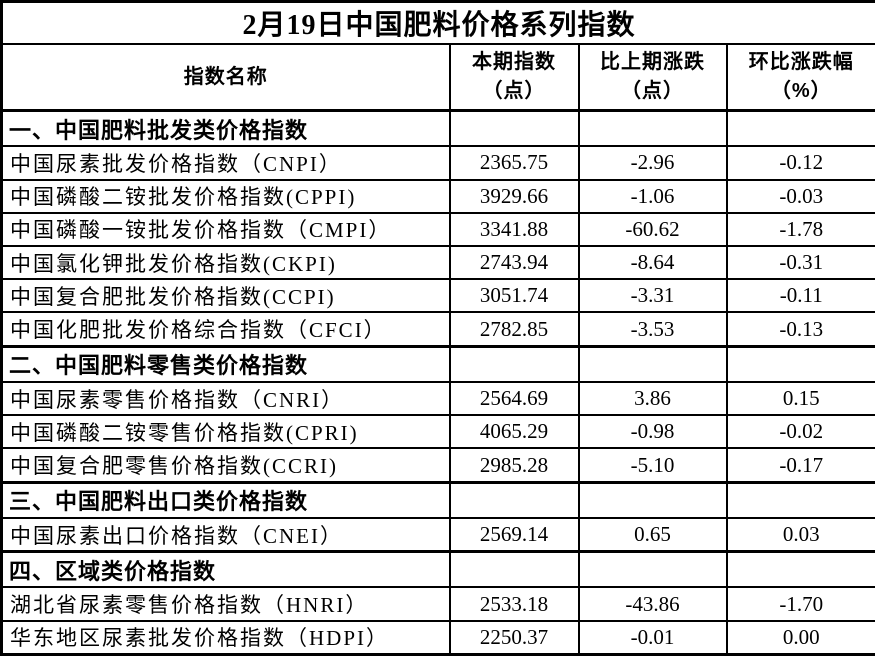 This screenshot has width=875, height=656. What do you see at coordinates (225, 363) in the screenshot?
I see `index-name-cell: 二、中国肥料零售类价格指数` at bounding box center [225, 363].